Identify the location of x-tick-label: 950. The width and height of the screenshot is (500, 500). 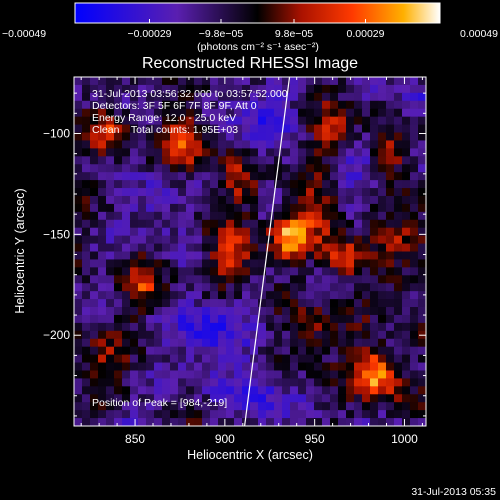
(315, 439).